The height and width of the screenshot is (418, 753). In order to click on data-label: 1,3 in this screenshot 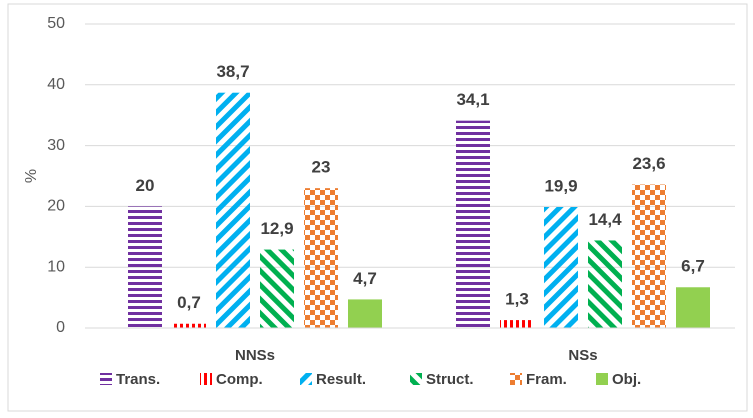, I will do `click(517, 299)`.